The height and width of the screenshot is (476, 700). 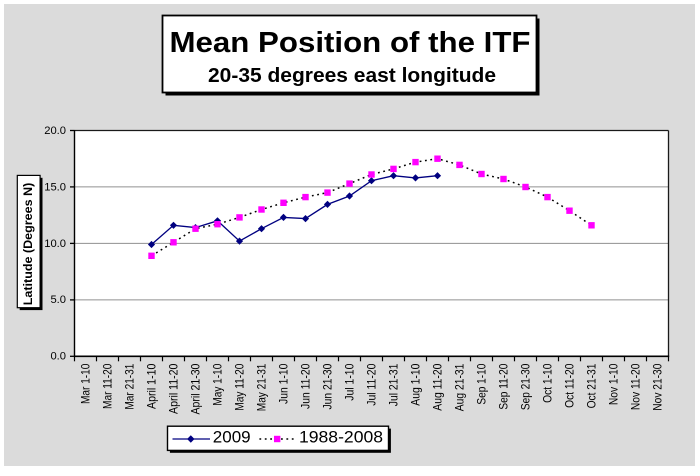 I want to click on svg-text: Aug 21-31, so click(x=460, y=387).